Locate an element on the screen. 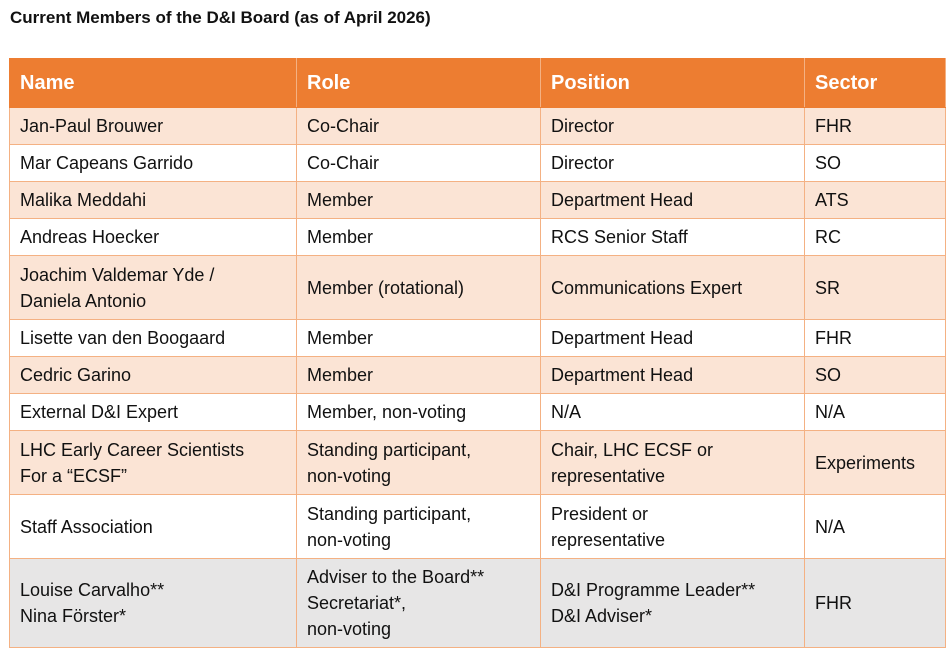  cell-position: RCS Senior Staff is located at coordinates (672, 237).